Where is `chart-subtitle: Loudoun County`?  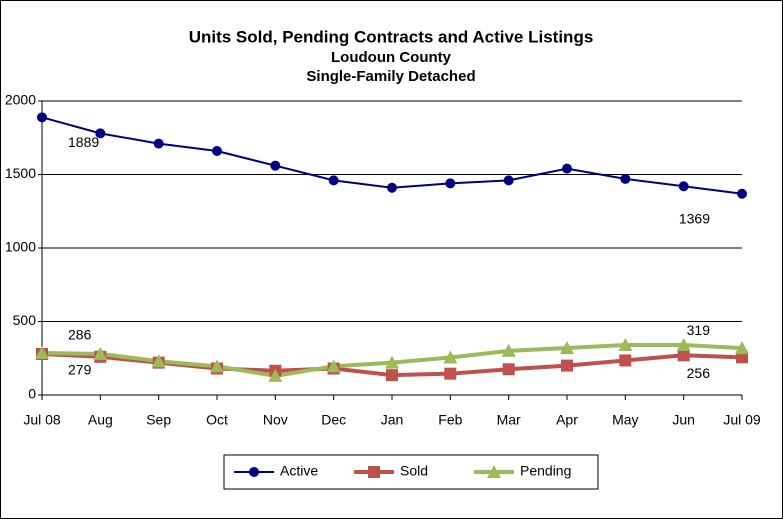
chart-subtitle: Loudoun County is located at coordinates (391, 57).